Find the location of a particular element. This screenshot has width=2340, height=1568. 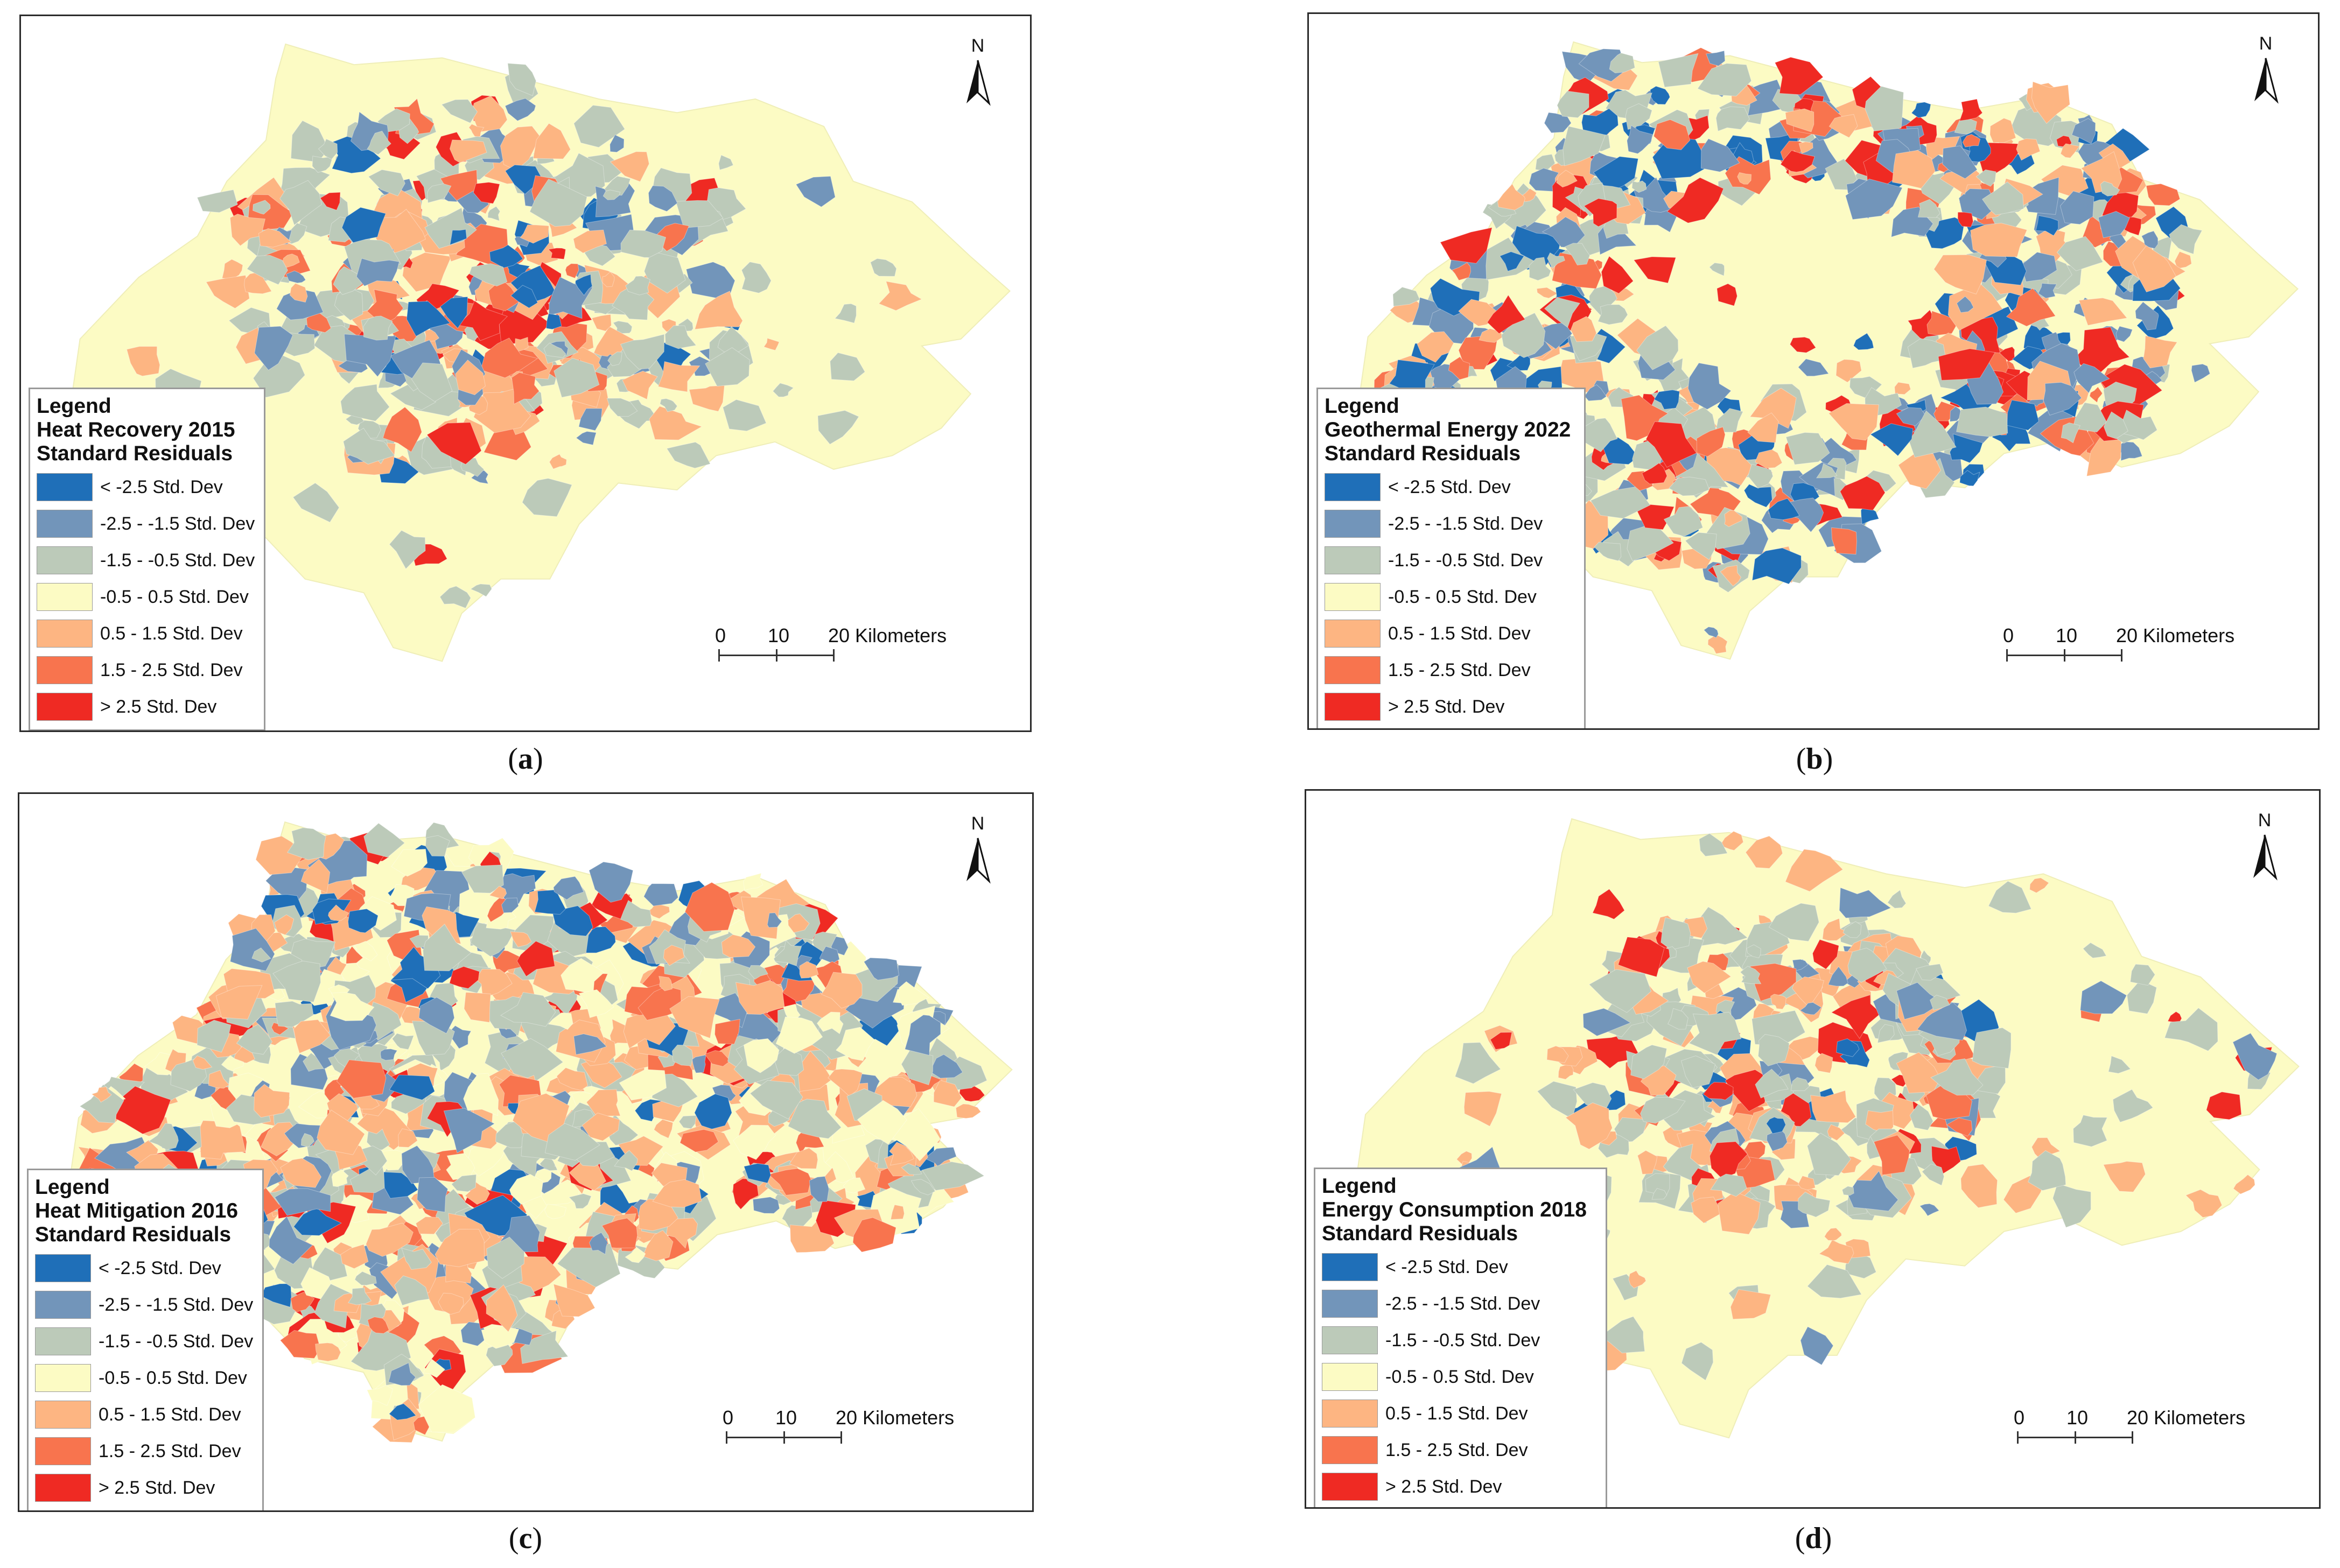

legend-item: -1.5 - -0.5 Std. Dev is located at coordinates (1460, 1341).